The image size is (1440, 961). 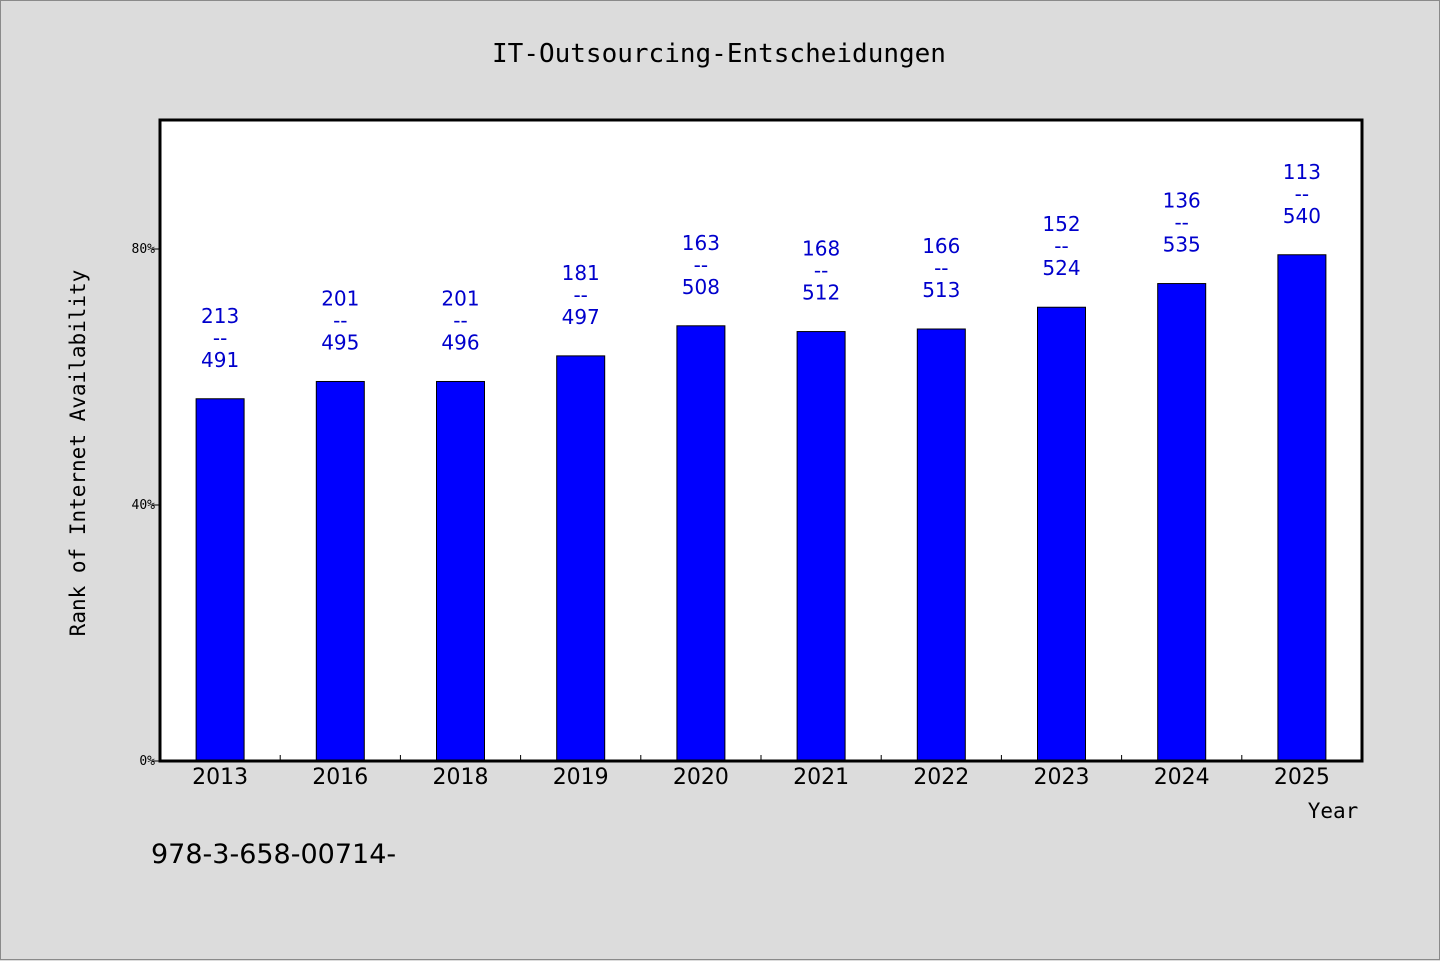 What do you see at coordinates (1302, 194) in the screenshot?
I see `bar-data-label-2025-line-2: --` at bounding box center [1302, 194].